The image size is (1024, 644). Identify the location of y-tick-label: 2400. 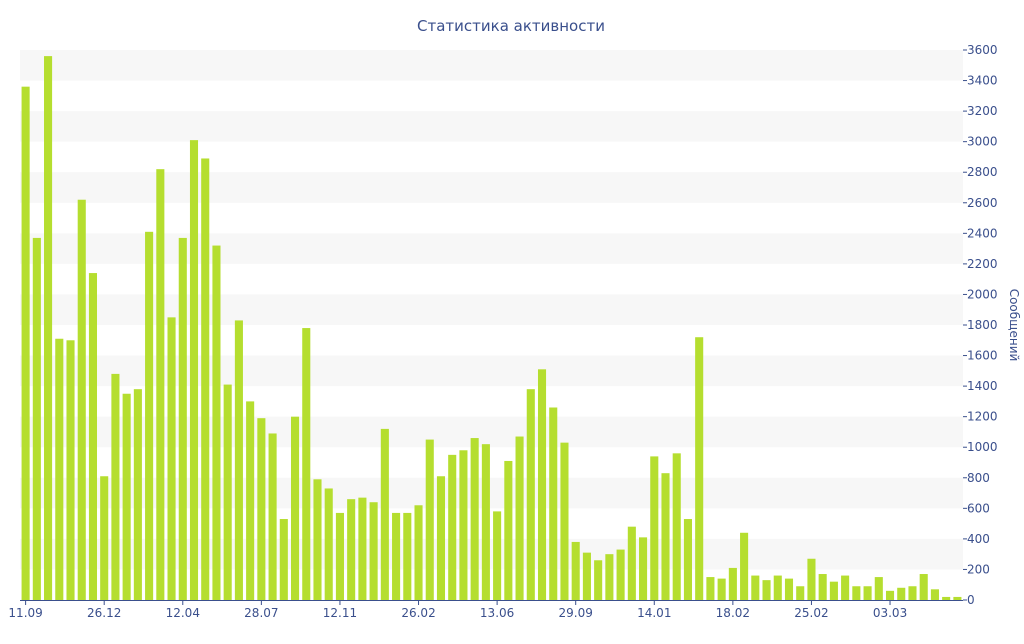
(982, 233).